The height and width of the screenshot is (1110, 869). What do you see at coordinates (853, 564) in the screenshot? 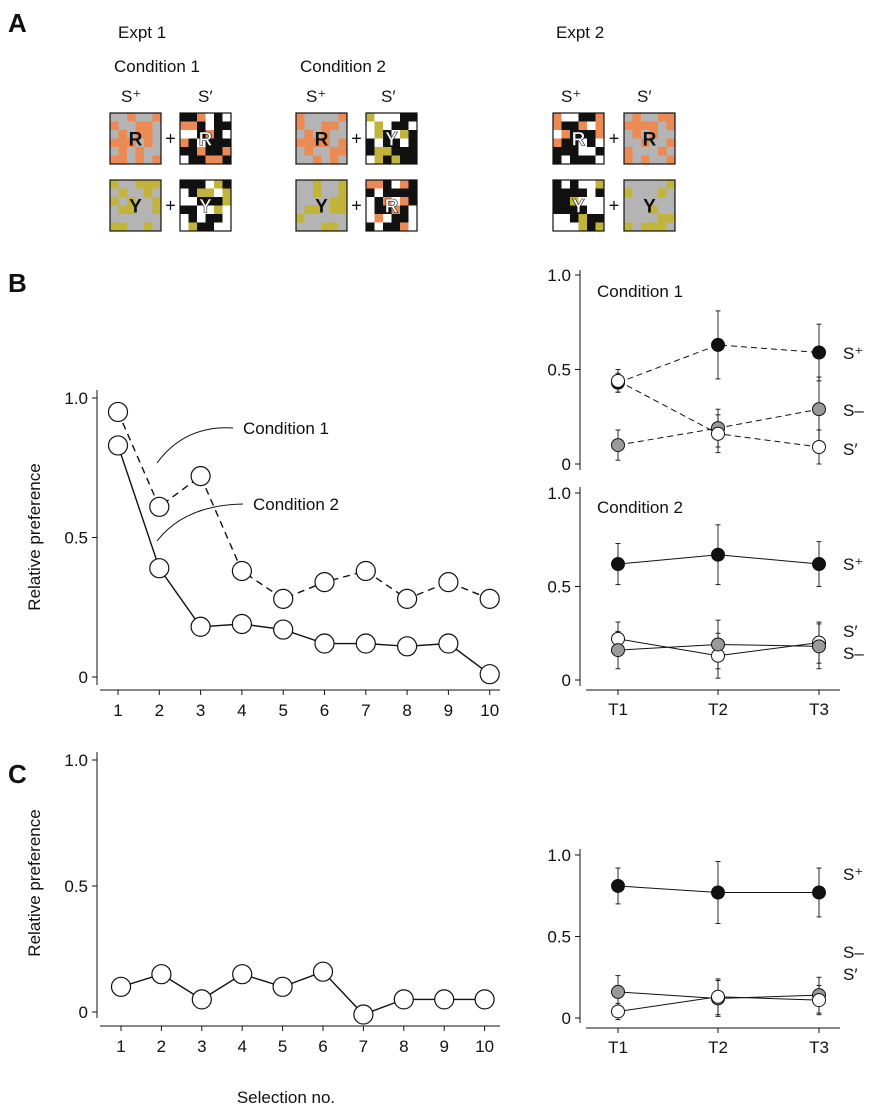
I see `series-label: S⁺` at bounding box center [853, 564].